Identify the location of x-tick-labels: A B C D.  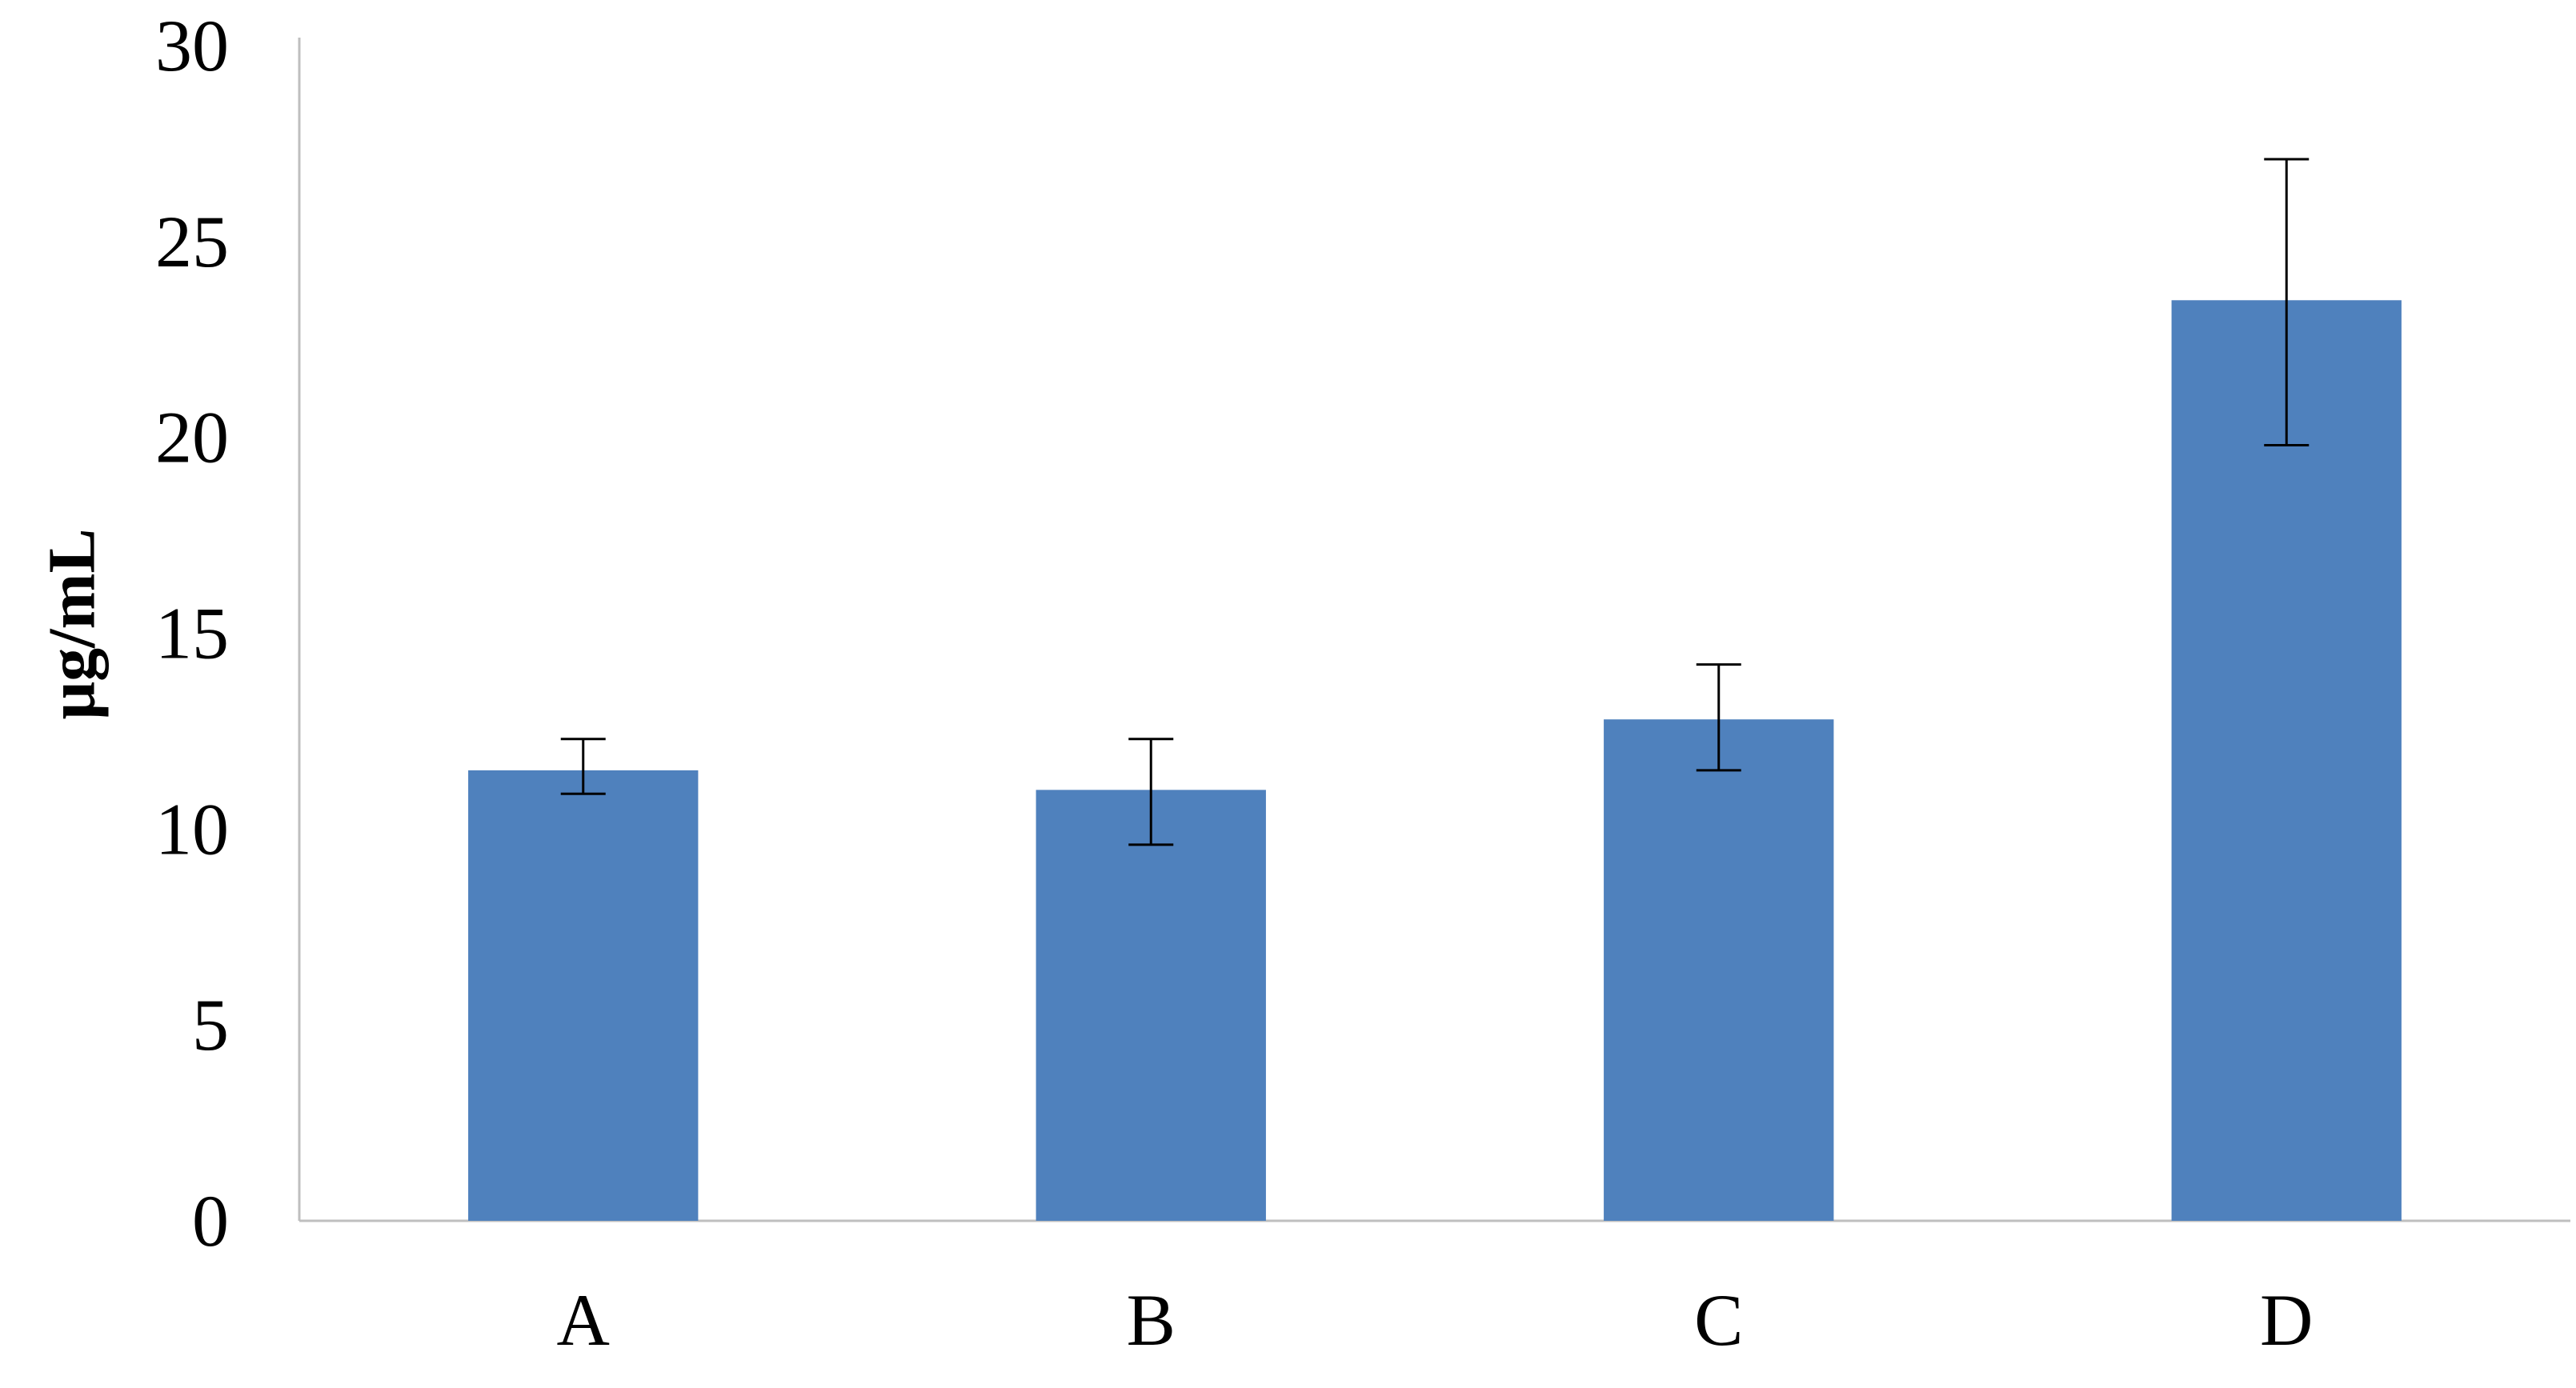
(1435, 1320).